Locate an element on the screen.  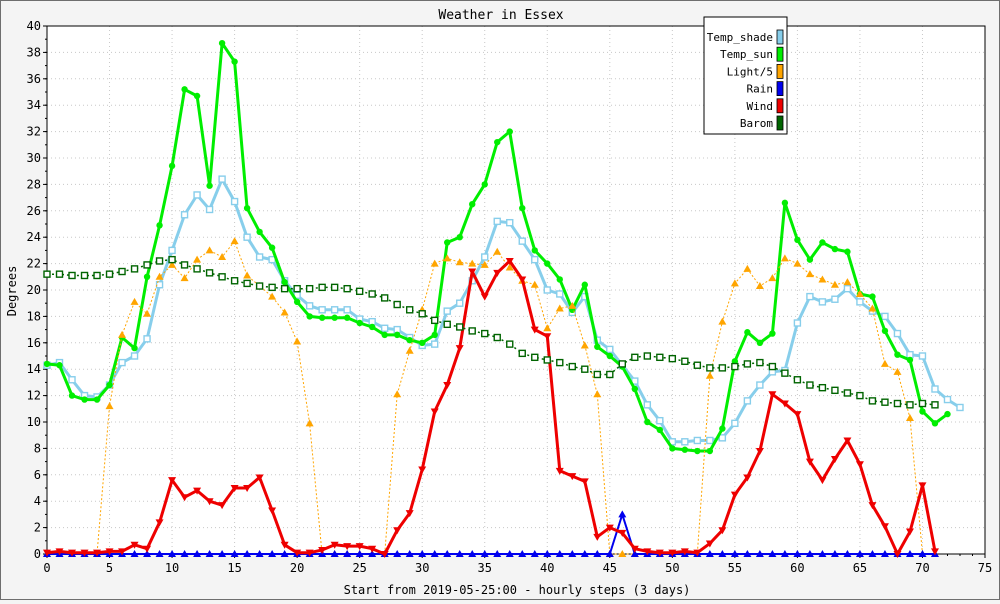
x-tick-label: 0 is located at coordinates (46, 568).